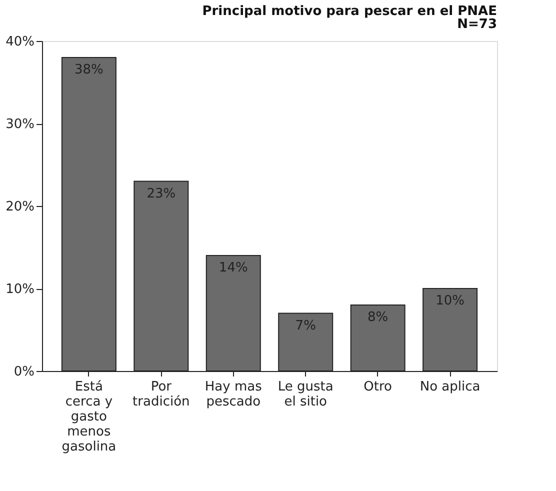 The image size is (556, 491). I want to click on y-tick-label: 0%, so click(24, 372).